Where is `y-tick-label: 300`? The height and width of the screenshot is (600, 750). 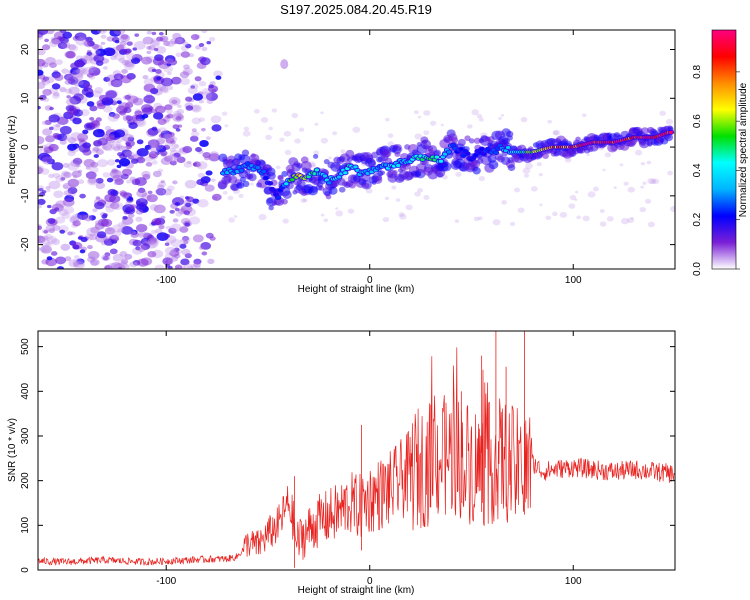
y-tick-label: 300 is located at coordinates (25, 435).